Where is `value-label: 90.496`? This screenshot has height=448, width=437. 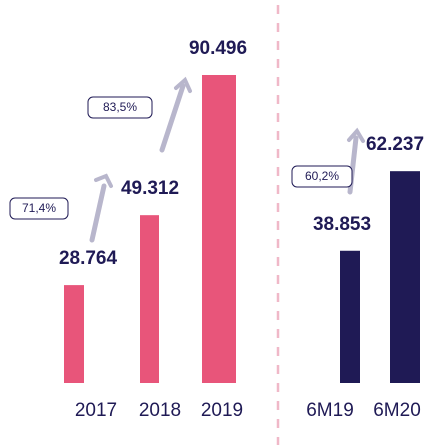 value-label: 90.496 is located at coordinates (218, 48).